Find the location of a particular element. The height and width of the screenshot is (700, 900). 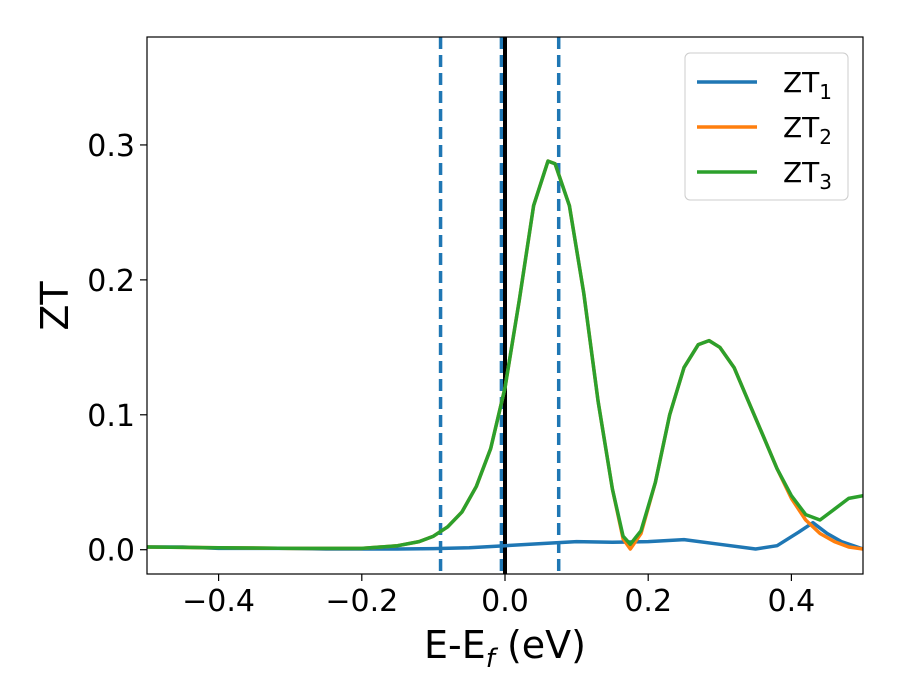

reference-lines is located at coordinates (499, 305).